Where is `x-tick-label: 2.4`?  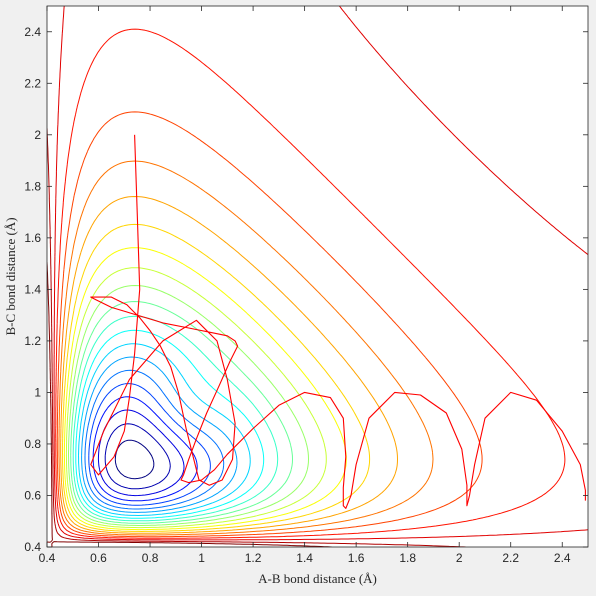
x-tick-label: 2.4 is located at coordinates (562, 558).